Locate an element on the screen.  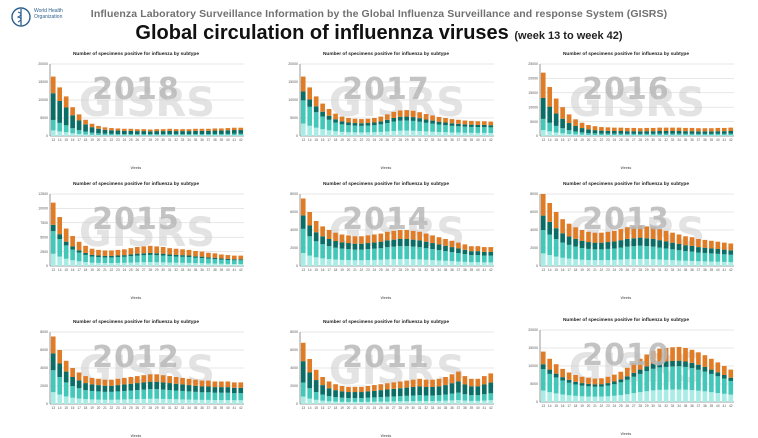
x-tick-label: 30 is located at coordinates (163, 408).